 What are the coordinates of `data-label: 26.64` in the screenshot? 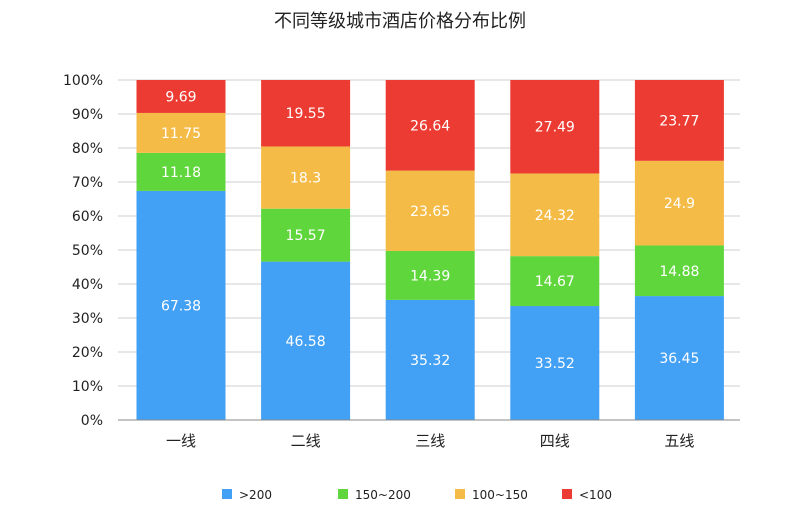 It's located at (430, 126).